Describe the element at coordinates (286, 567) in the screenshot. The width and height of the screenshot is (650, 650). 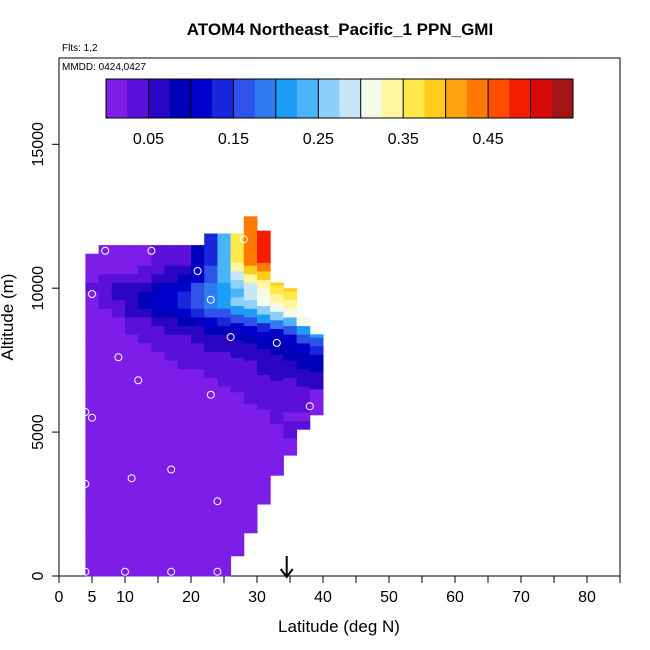
I see `latitude-marker-arrow` at that location.